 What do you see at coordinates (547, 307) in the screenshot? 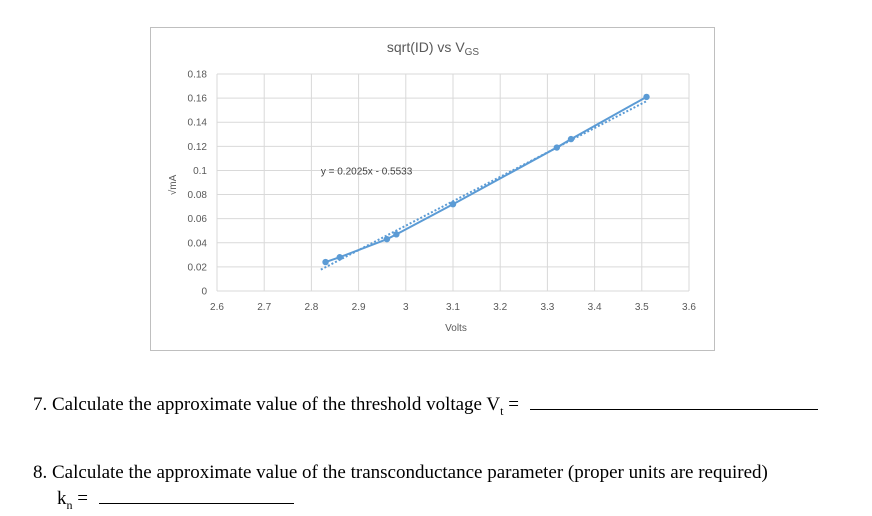
I see `x-tick-label: 3.3` at bounding box center [547, 307].